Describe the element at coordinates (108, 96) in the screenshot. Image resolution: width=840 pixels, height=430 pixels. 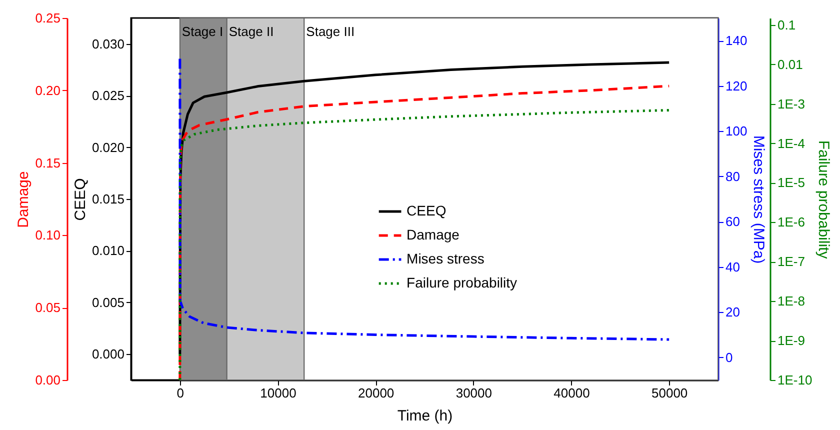
I see `y-tick-label: 0.025` at that location.